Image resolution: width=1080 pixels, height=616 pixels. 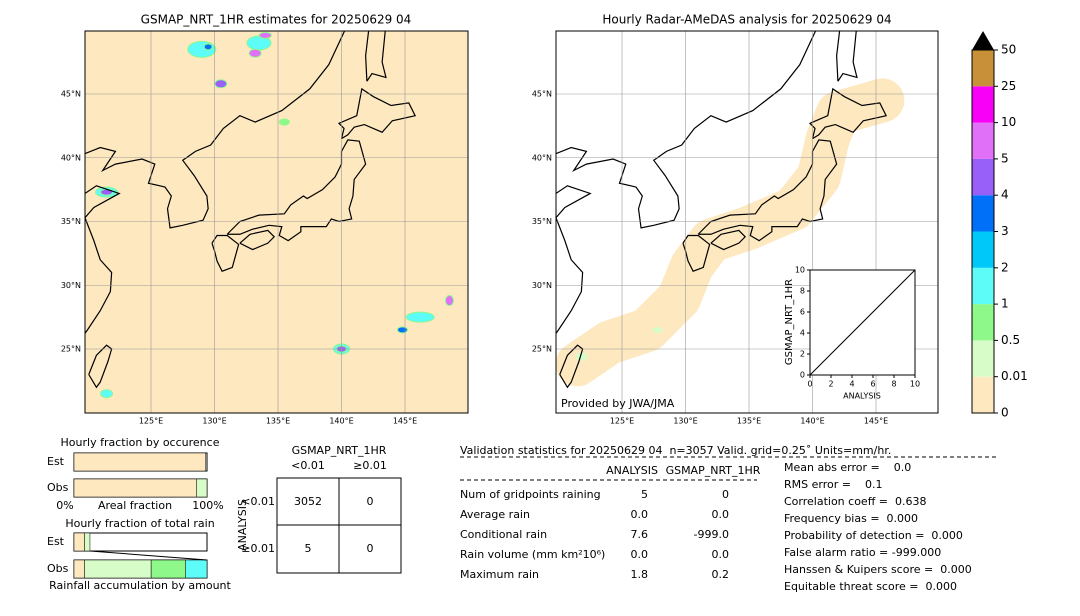 I want to click on colorbar-label: 2, so click(x=1005, y=267).